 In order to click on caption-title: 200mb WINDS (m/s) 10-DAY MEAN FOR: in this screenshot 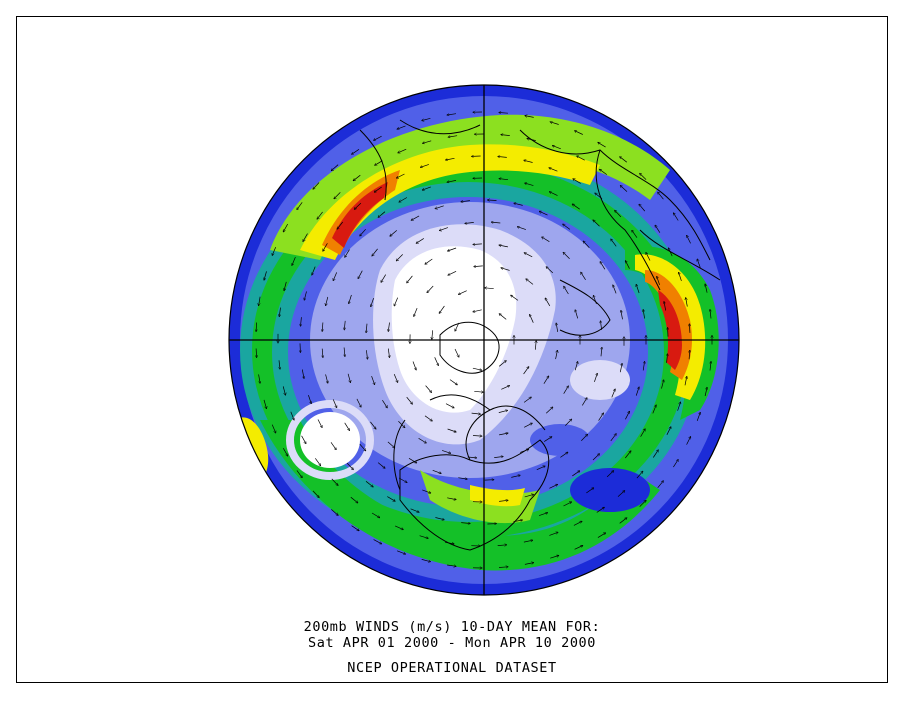, I will do `click(452, 627)`.